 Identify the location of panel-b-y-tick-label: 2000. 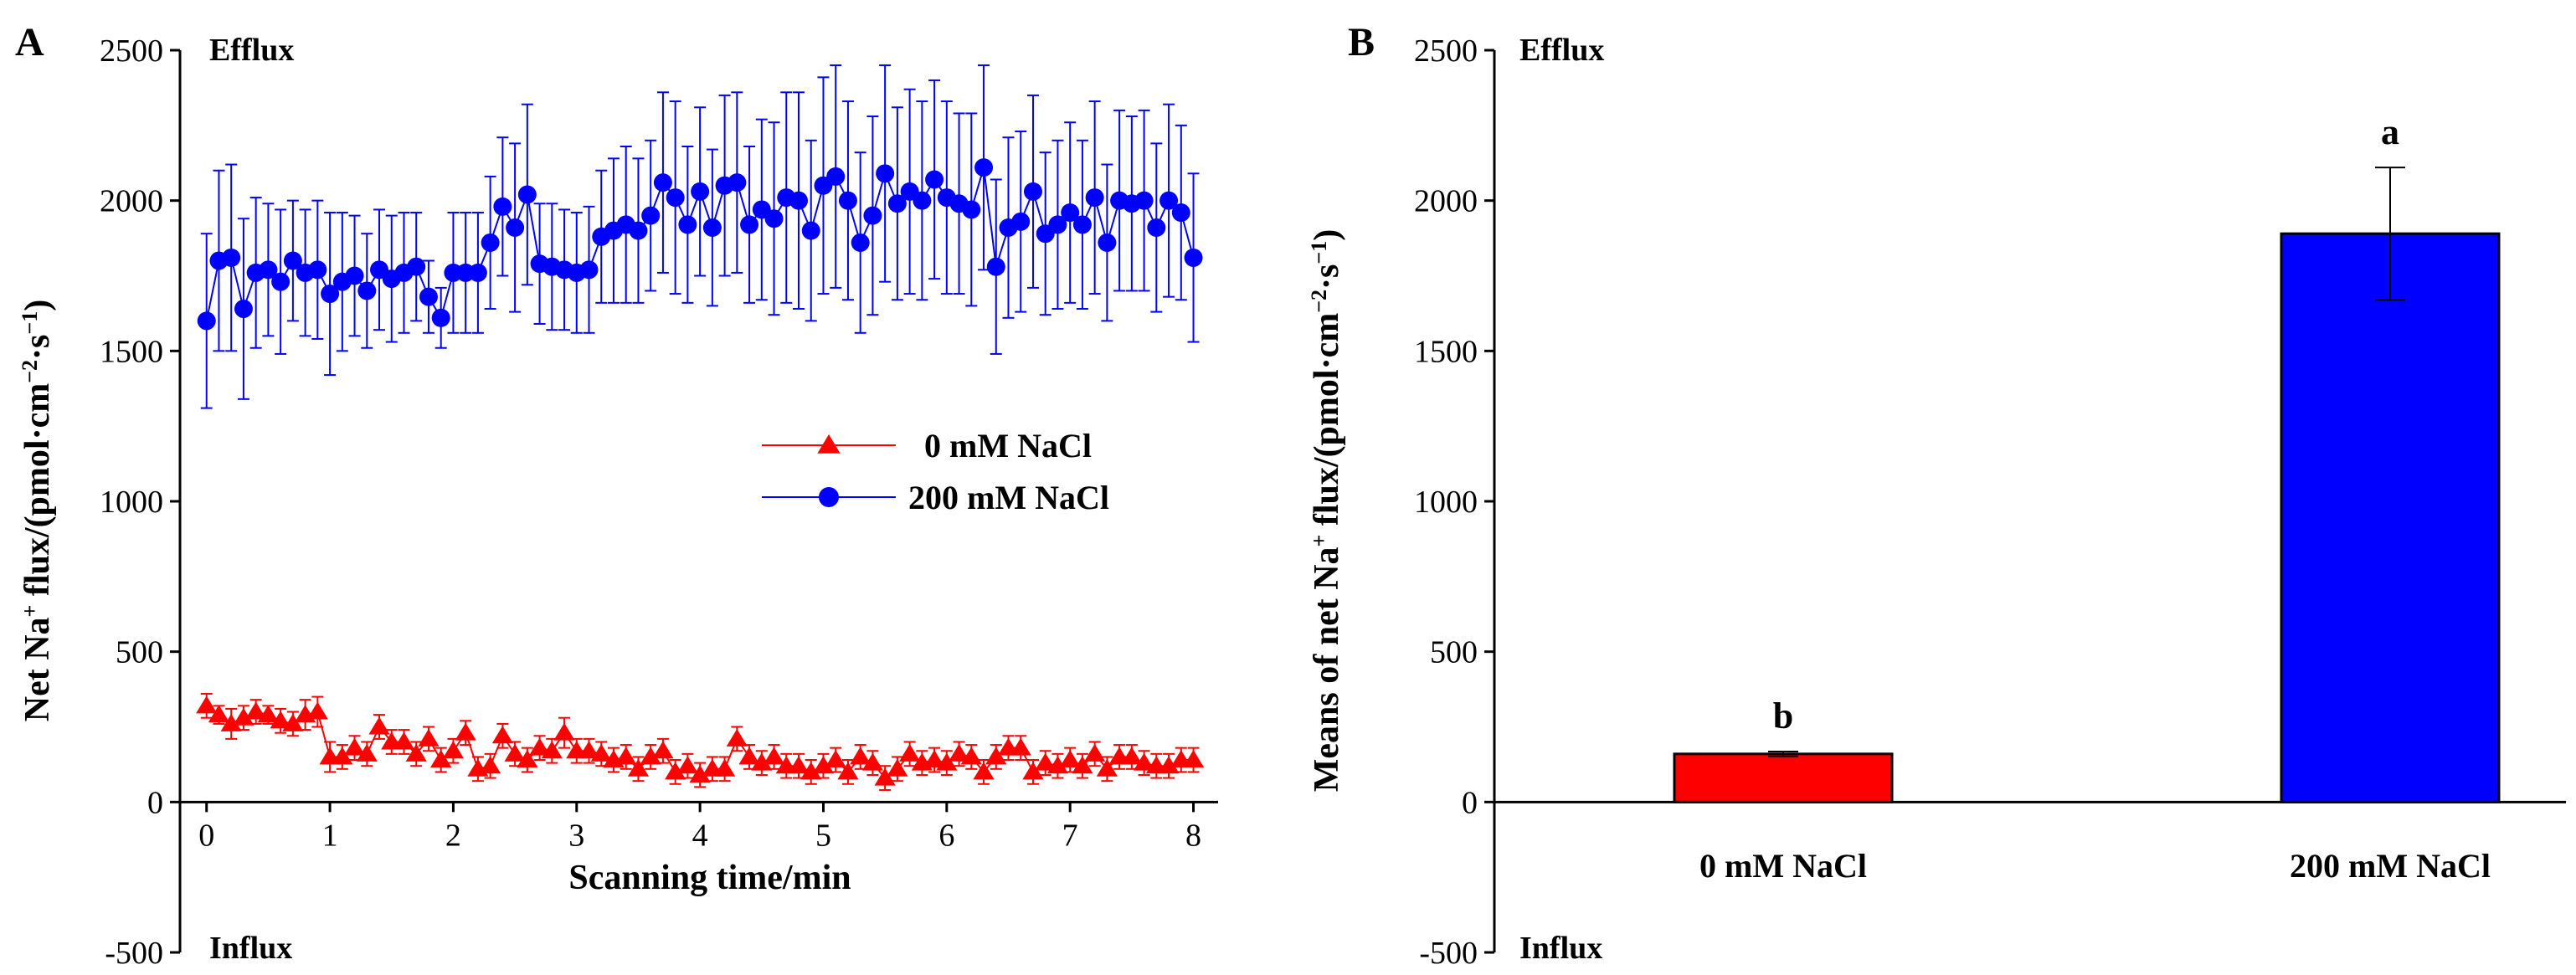
(1446, 201).